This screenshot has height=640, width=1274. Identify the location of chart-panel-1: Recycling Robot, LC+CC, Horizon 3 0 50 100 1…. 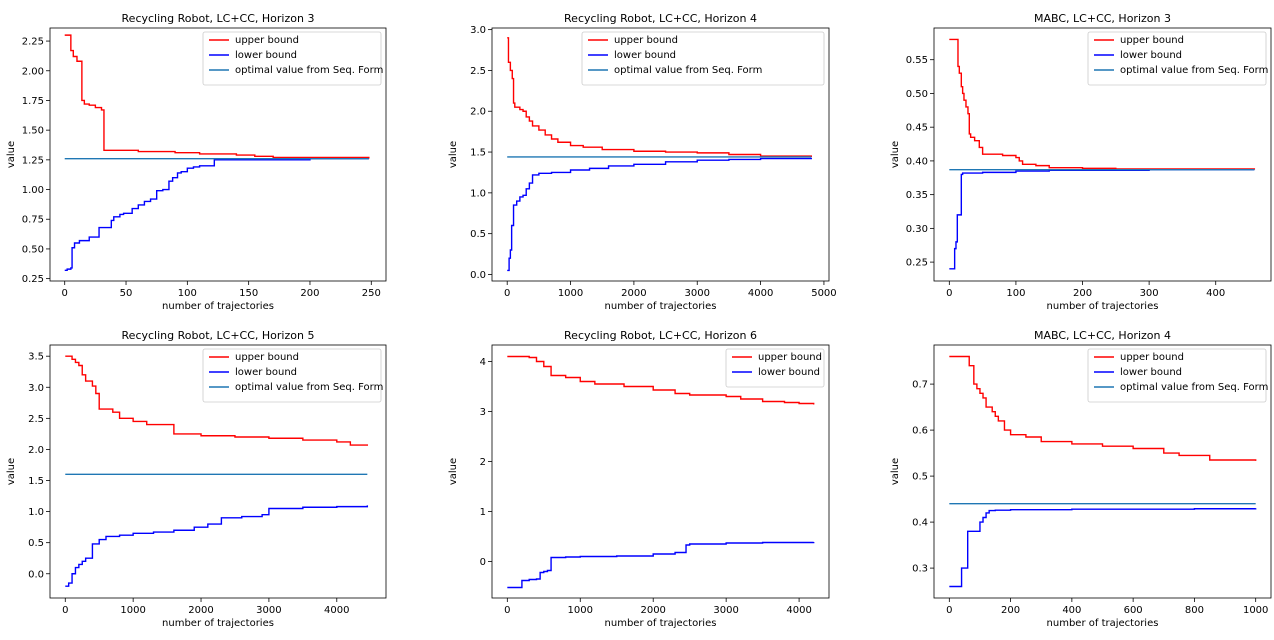
(196, 162).